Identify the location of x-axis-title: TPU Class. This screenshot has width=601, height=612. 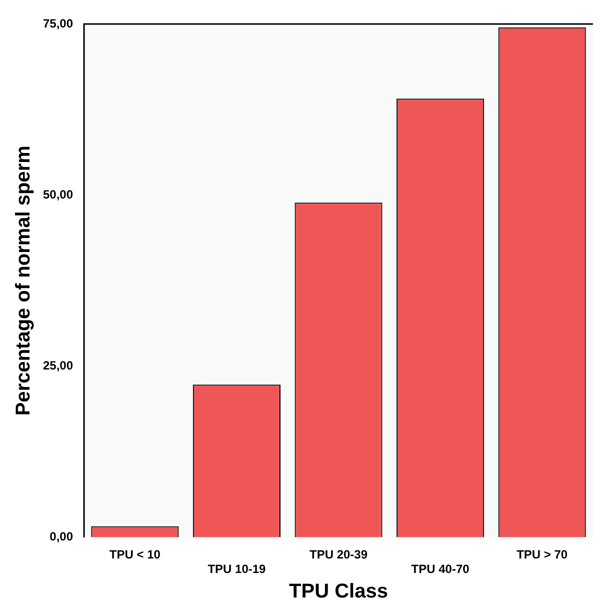
(338, 591).